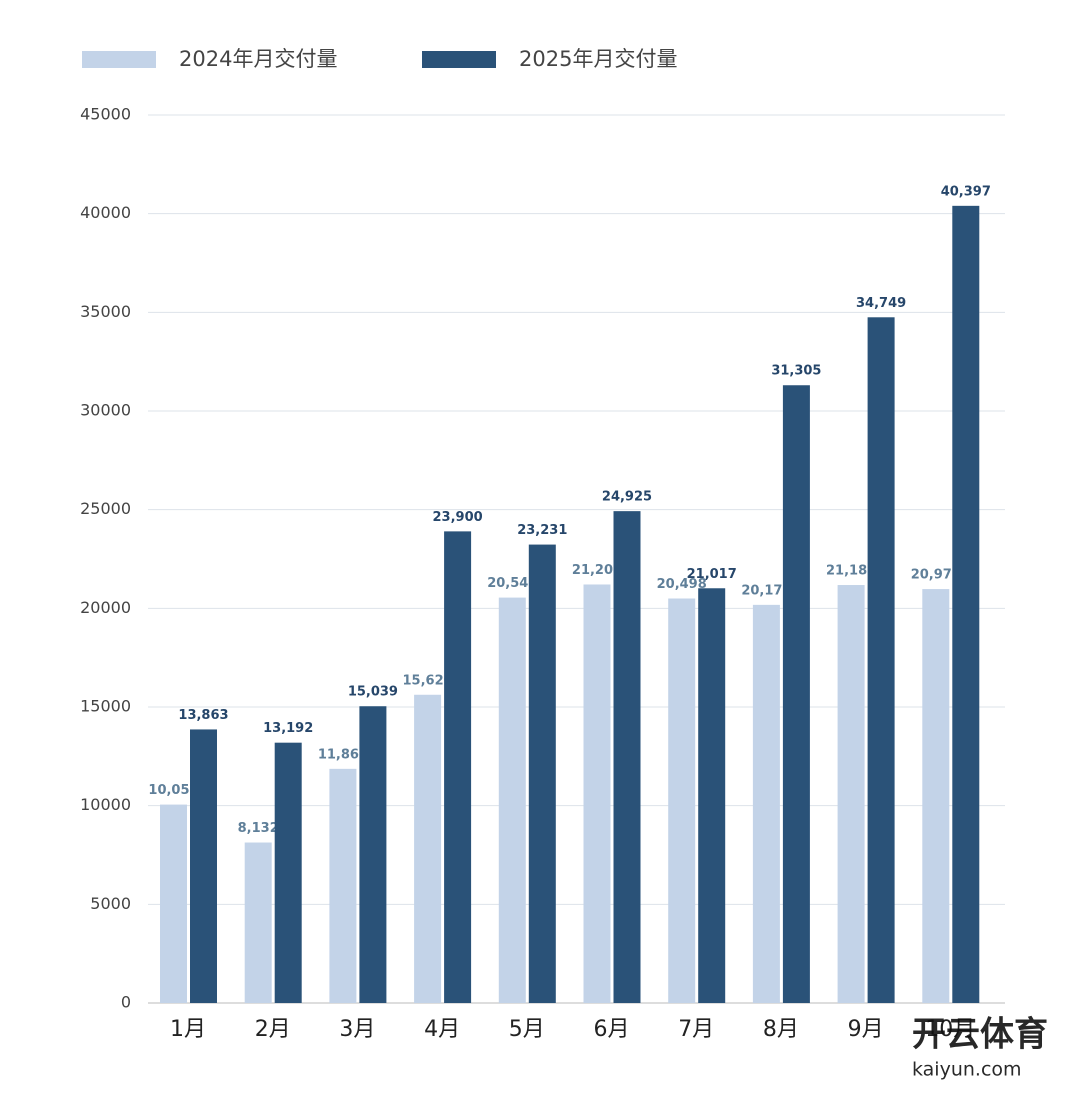 This screenshot has width=1080, height=1103. Describe the element at coordinates (105, 508) in the screenshot. I see `y-tick-label: 25000` at that location.